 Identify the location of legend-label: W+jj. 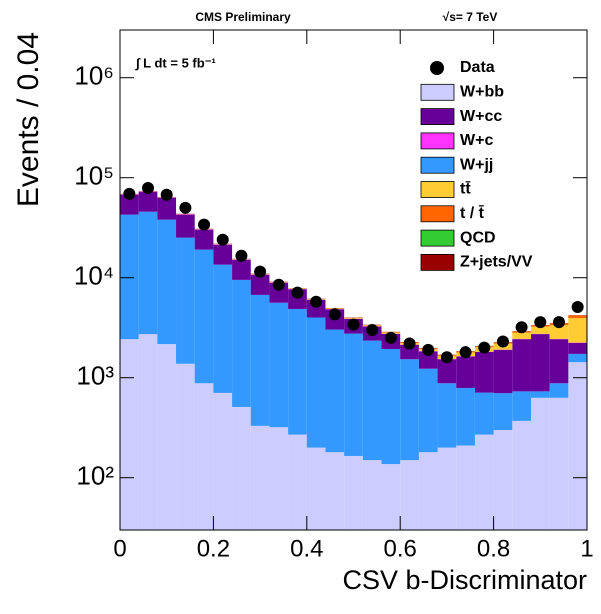
(476, 164).